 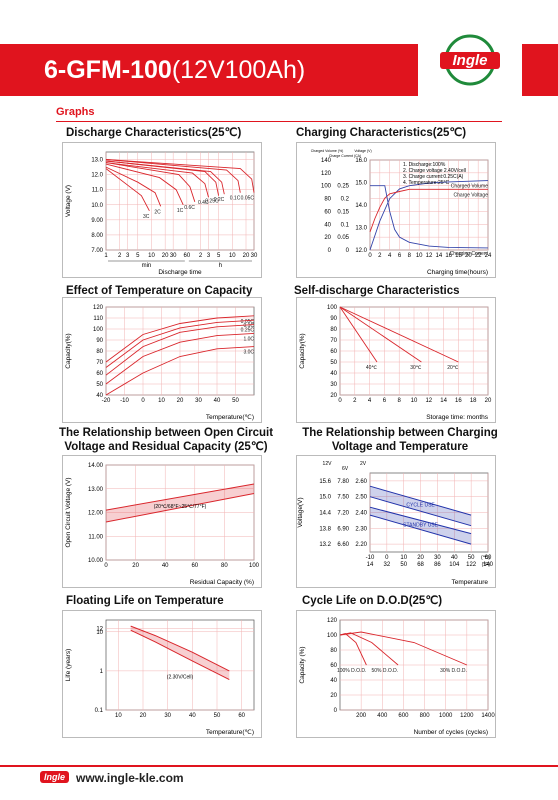 What do you see at coordinates (336, 711) in the screenshot?
I see `y-tick-label: 0` at bounding box center [336, 711].